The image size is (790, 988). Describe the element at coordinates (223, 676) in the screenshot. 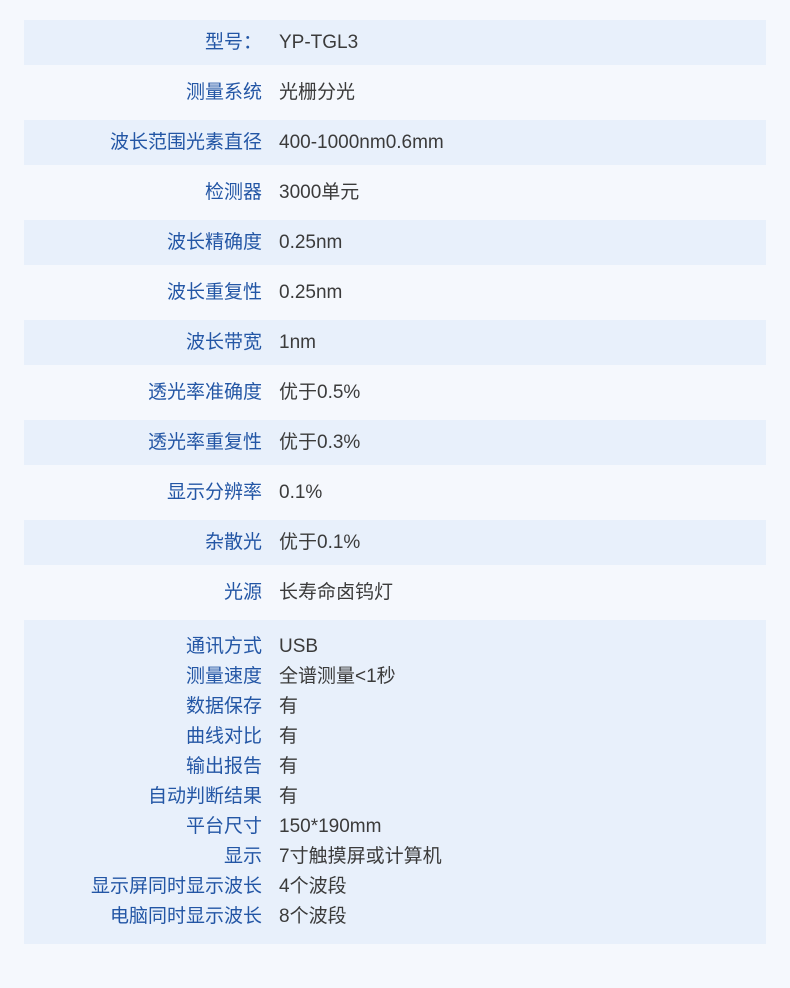

I see `spec-label: 测量速度` at that location.